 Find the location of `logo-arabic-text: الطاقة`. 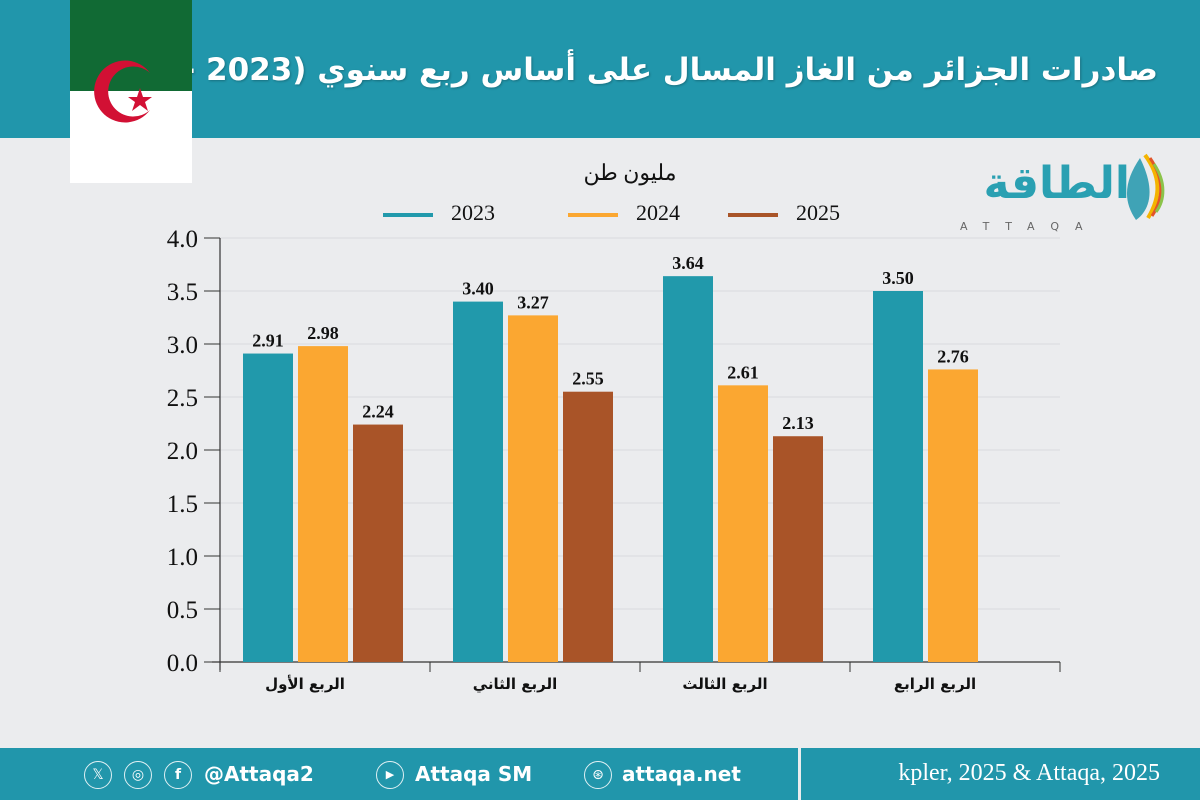

logo-arabic-text: الطاقة is located at coordinates (1056, 183).